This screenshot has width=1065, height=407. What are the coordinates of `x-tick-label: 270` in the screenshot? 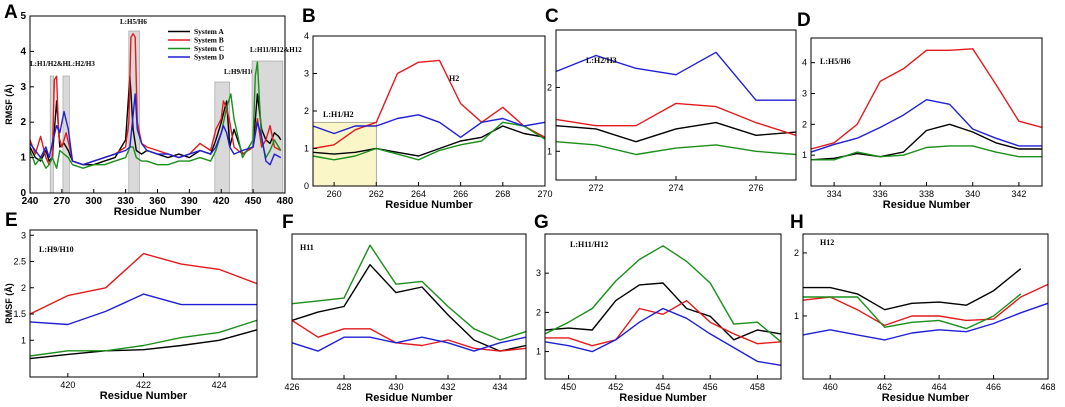 It's located at (544, 194).